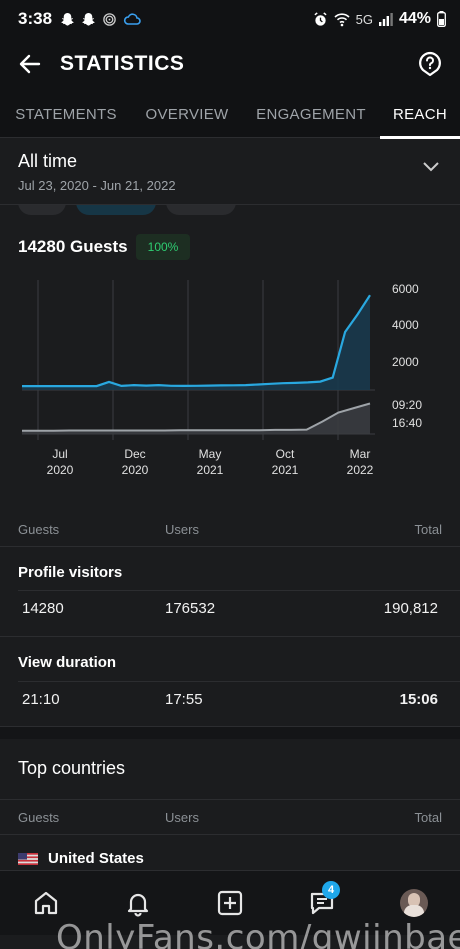 This screenshot has width=460, height=949. Describe the element at coordinates (405, 325) in the screenshot. I see `y-tick-label: 4000` at that location.